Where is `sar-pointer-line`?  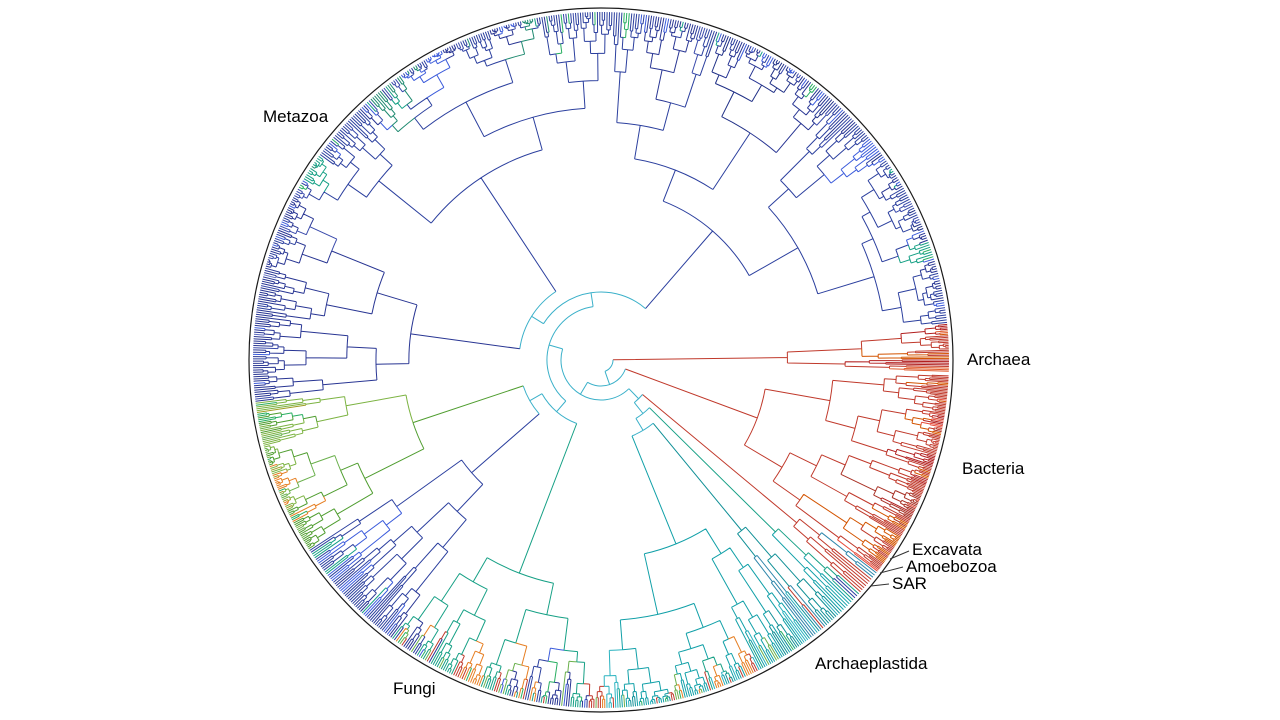 sar-pointer-line is located at coordinates (880, 585).